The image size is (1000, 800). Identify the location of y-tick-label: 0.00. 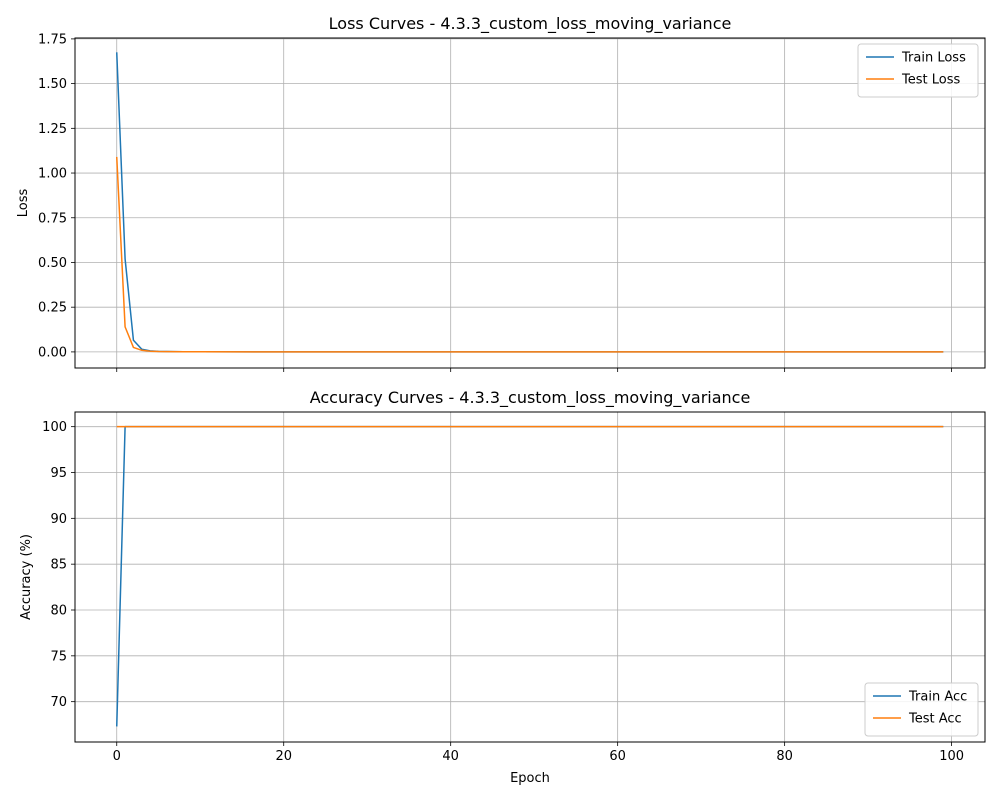
(52, 352).